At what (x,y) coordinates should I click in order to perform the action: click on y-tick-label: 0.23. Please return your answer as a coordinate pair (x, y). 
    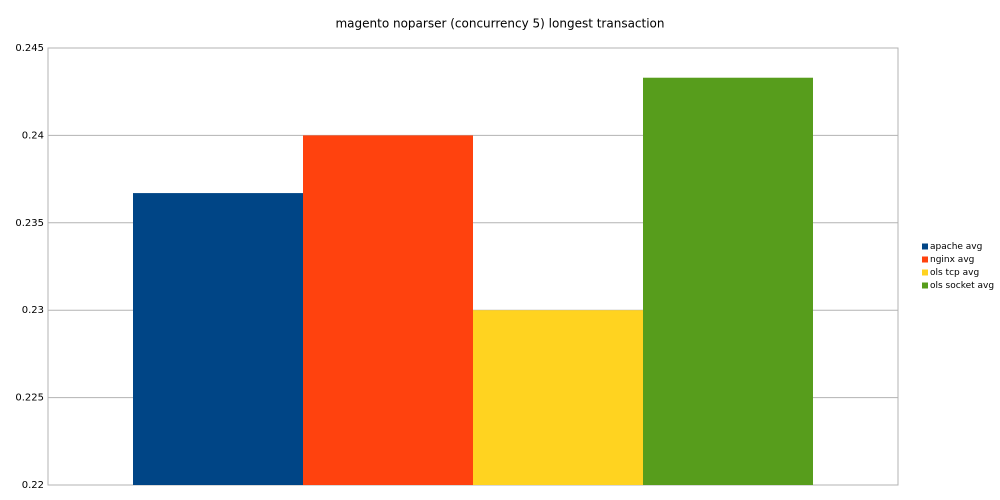
    Looking at the image, I should click on (33, 310).